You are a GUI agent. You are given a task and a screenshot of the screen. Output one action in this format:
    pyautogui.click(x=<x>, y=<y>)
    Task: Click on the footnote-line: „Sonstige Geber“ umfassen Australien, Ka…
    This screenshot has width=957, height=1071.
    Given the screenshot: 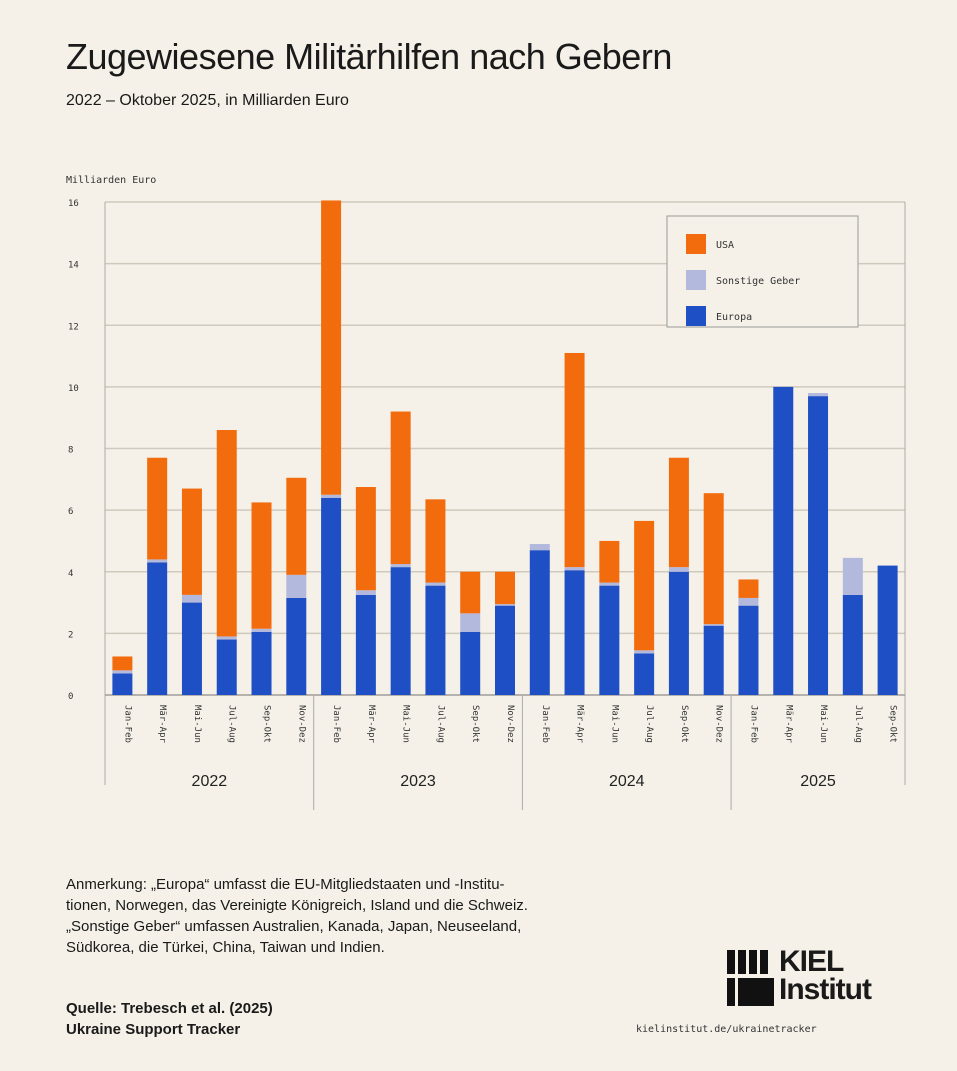 What is the action you would take?
    pyautogui.click(x=294, y=926)
    